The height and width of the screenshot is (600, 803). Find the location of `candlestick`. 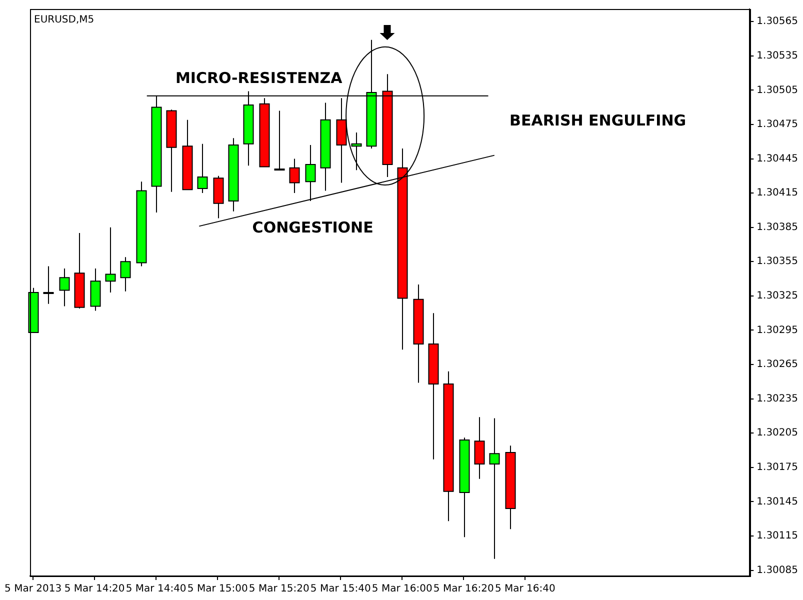

candlestick is located at coordinates (479, 448).